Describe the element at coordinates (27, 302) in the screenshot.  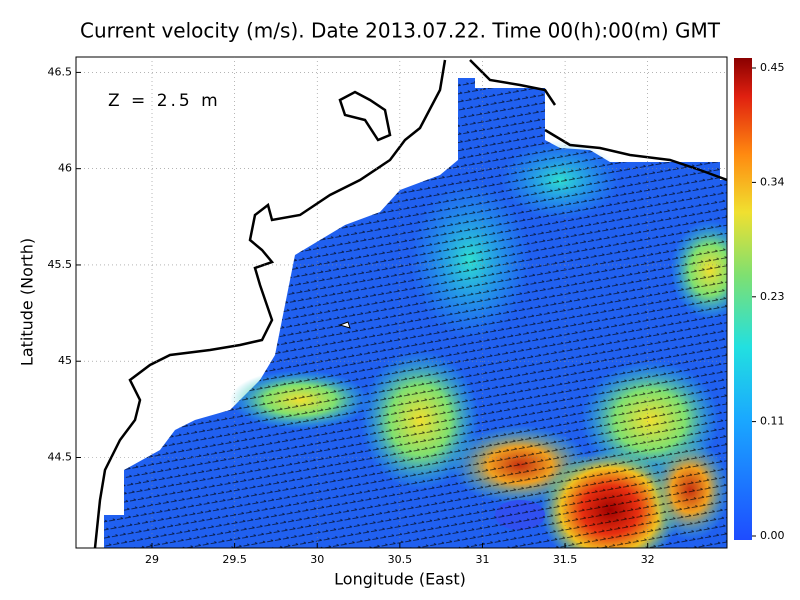
I see `y-axis-label: Latitude (North)` at that location.